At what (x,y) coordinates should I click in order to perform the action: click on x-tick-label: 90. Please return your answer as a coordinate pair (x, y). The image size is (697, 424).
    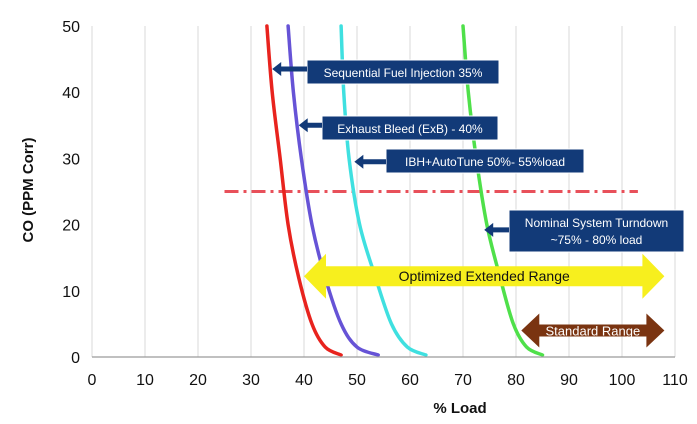
    Looking at the image, I should click on (569, 380).